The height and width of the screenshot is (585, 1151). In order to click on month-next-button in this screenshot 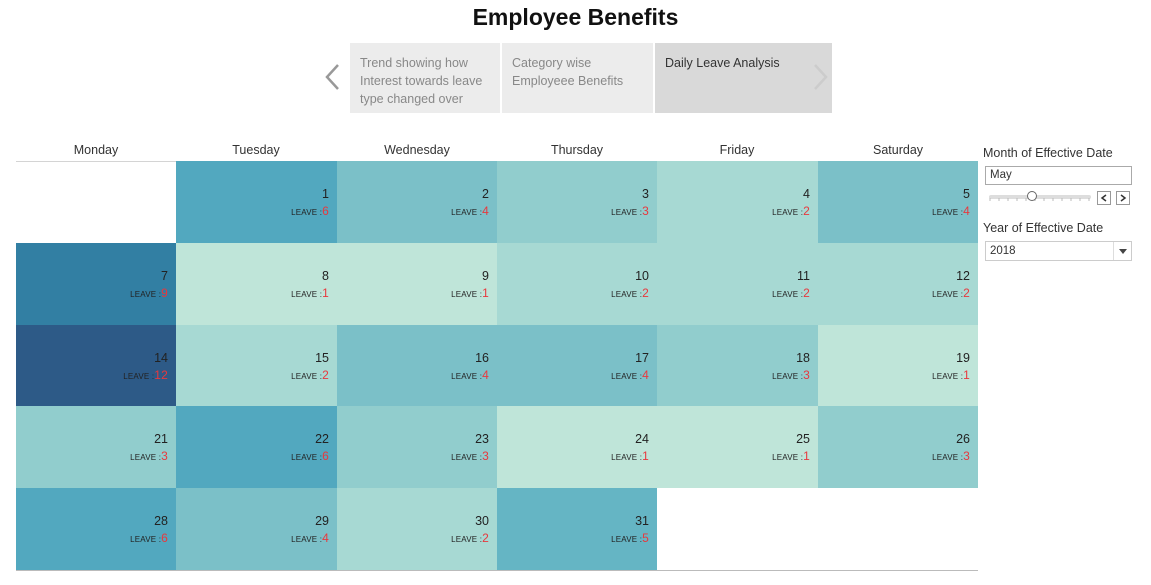, I will do `click(1123, 198)`.